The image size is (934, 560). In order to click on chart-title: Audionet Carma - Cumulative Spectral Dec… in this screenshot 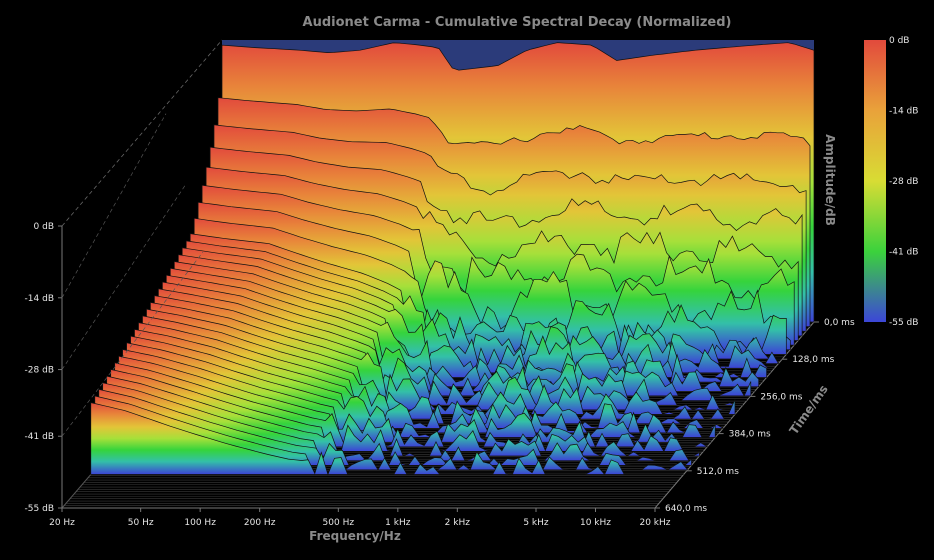, I will do `click(517, 22)`.